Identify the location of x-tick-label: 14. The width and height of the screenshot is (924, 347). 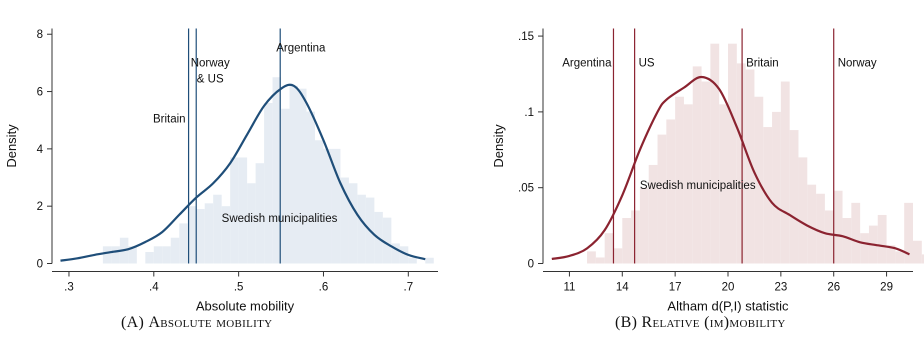
(622, 288).